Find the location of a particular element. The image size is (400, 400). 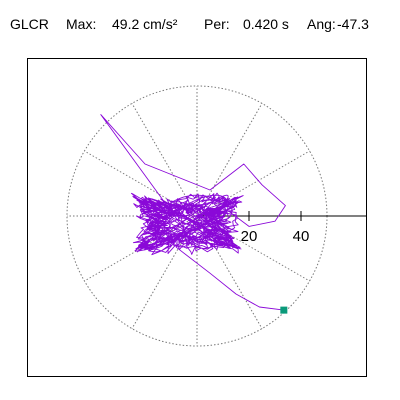

max-value: 49.2 cm/s² is located at coordinates (145, 24).